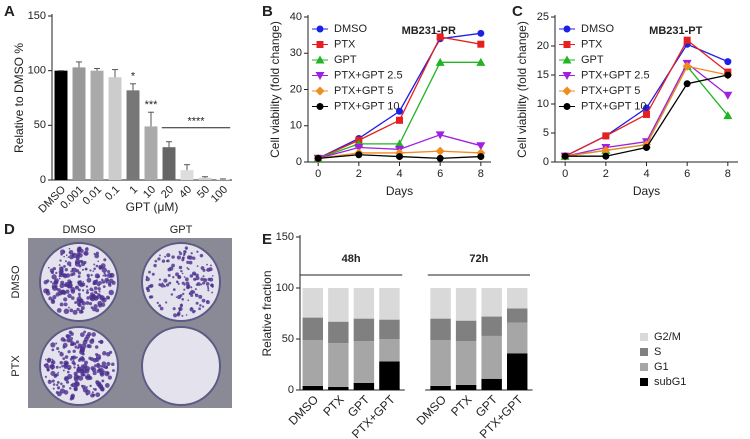  I want to click on panel-label: A, so click(9, 11).